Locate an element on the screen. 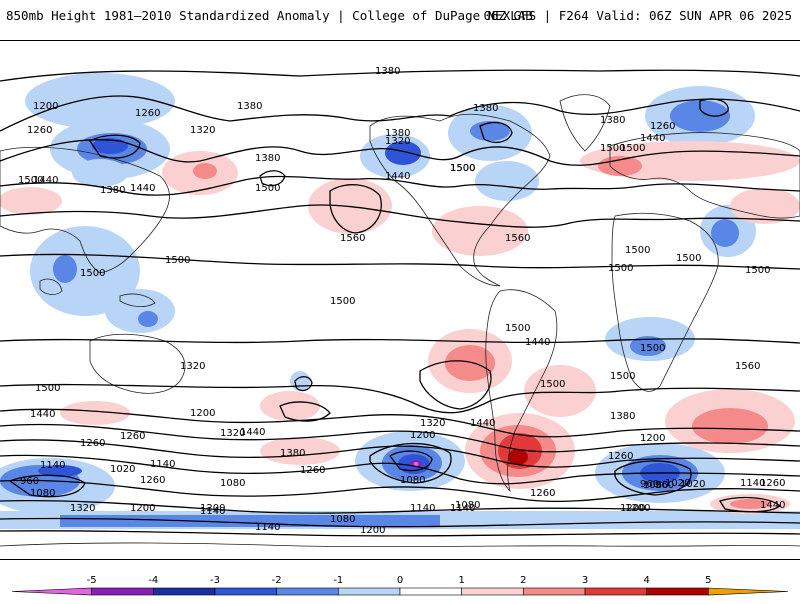 This screenshot has height=604, width=800. colorbar-tick-label: -3 is located at coordinates (215, 580).